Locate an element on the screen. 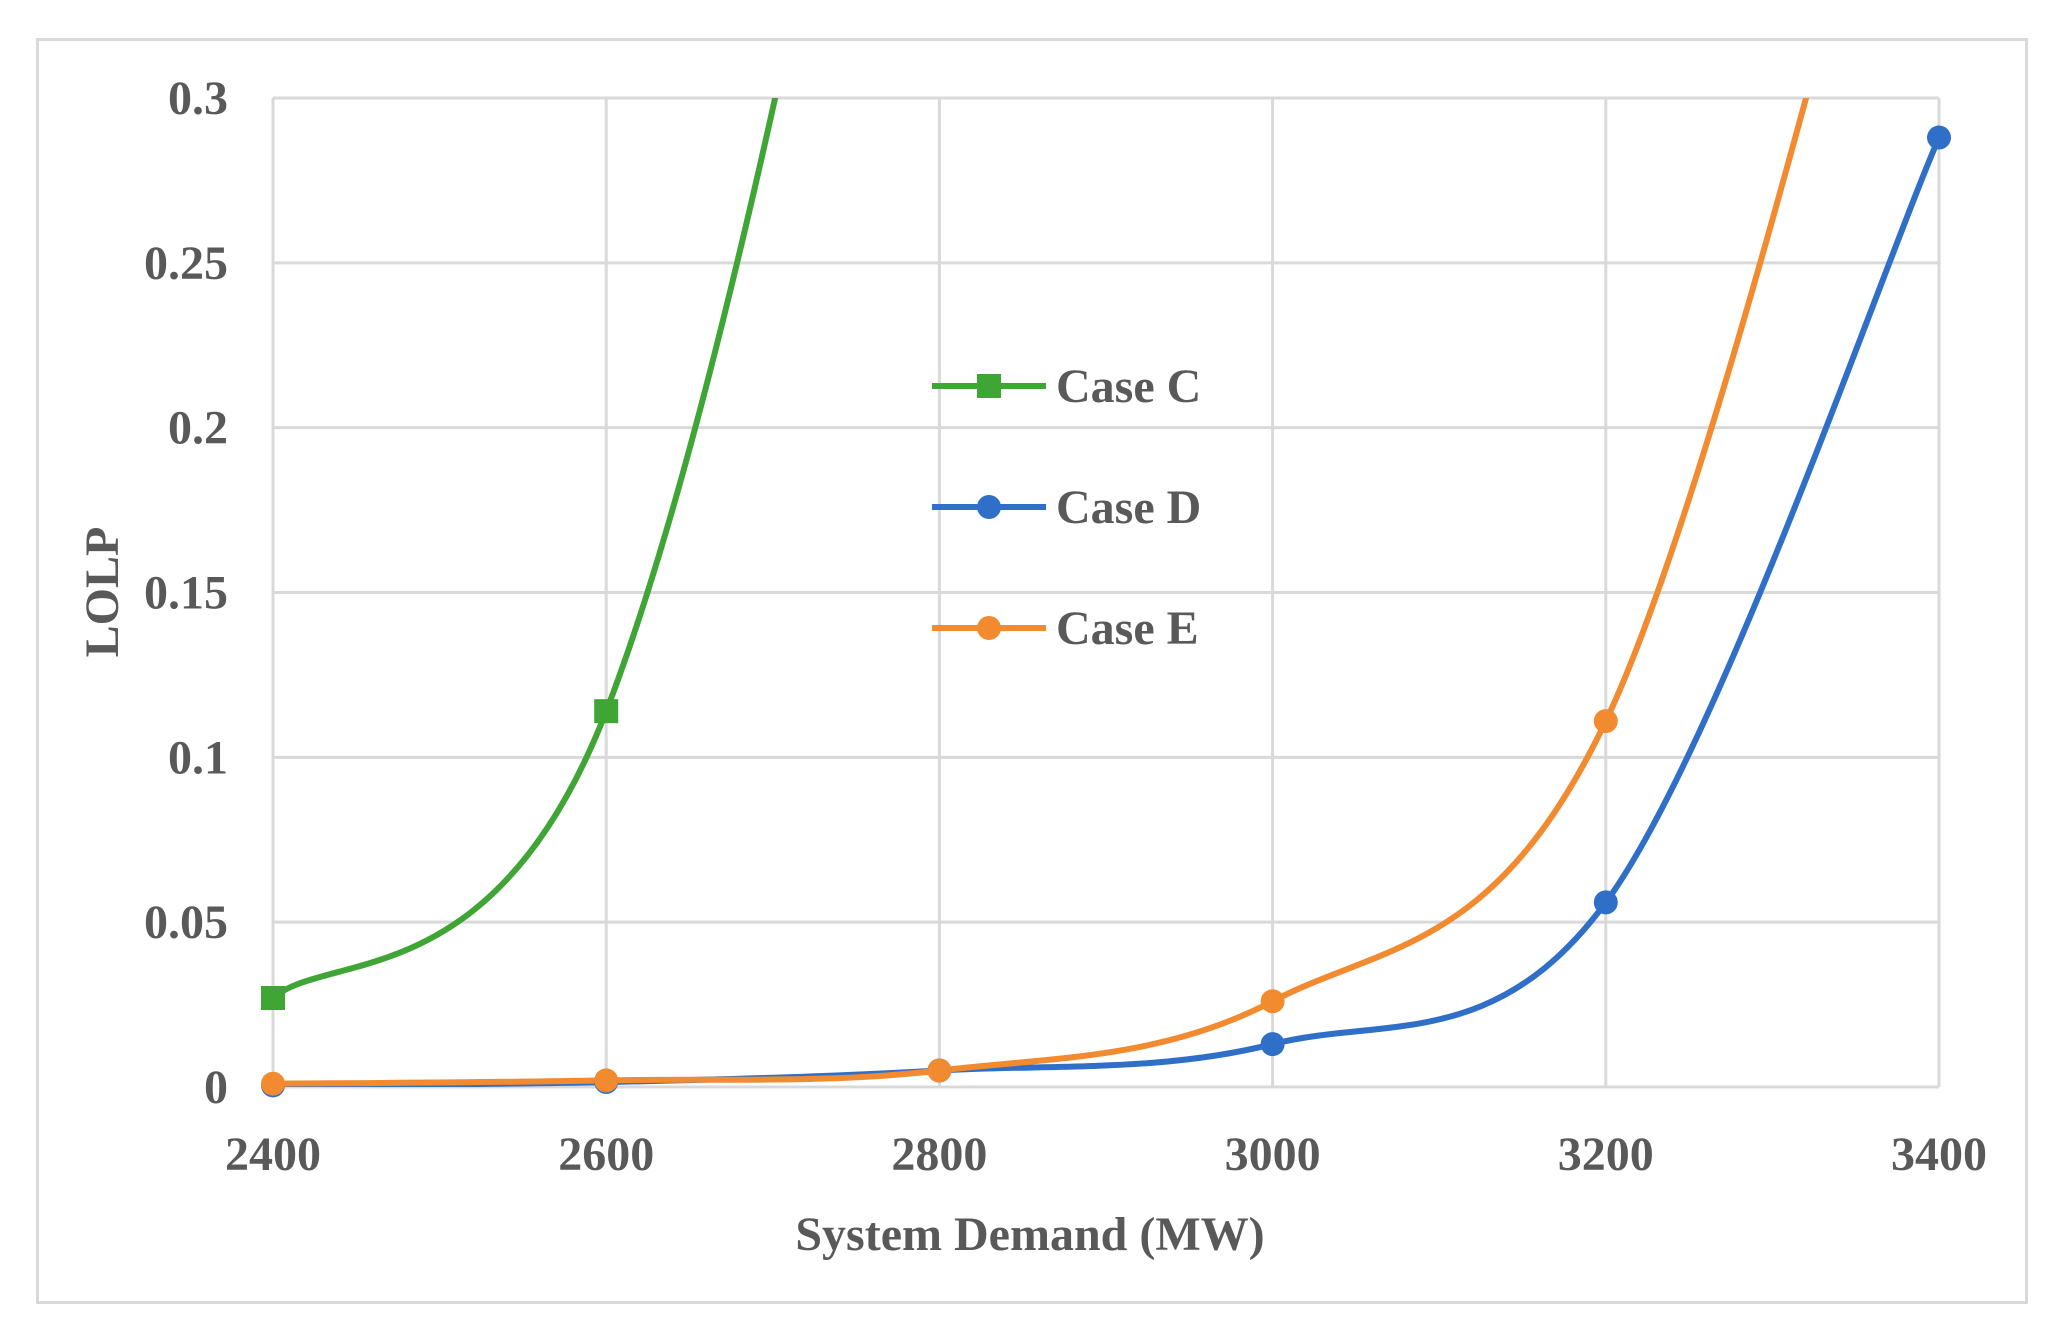 This screenshot has height=1331, width=2062. y-tick-label: 0.1 is located at coordinates (198, 757).